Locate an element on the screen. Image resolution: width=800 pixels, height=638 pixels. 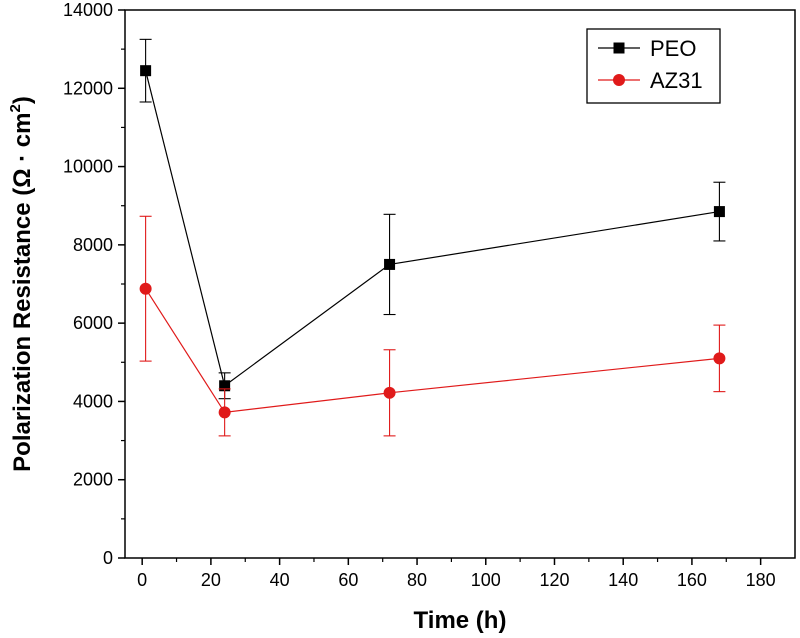
y-tick-label-12000: 12000 is located at coordinates (88, 88).